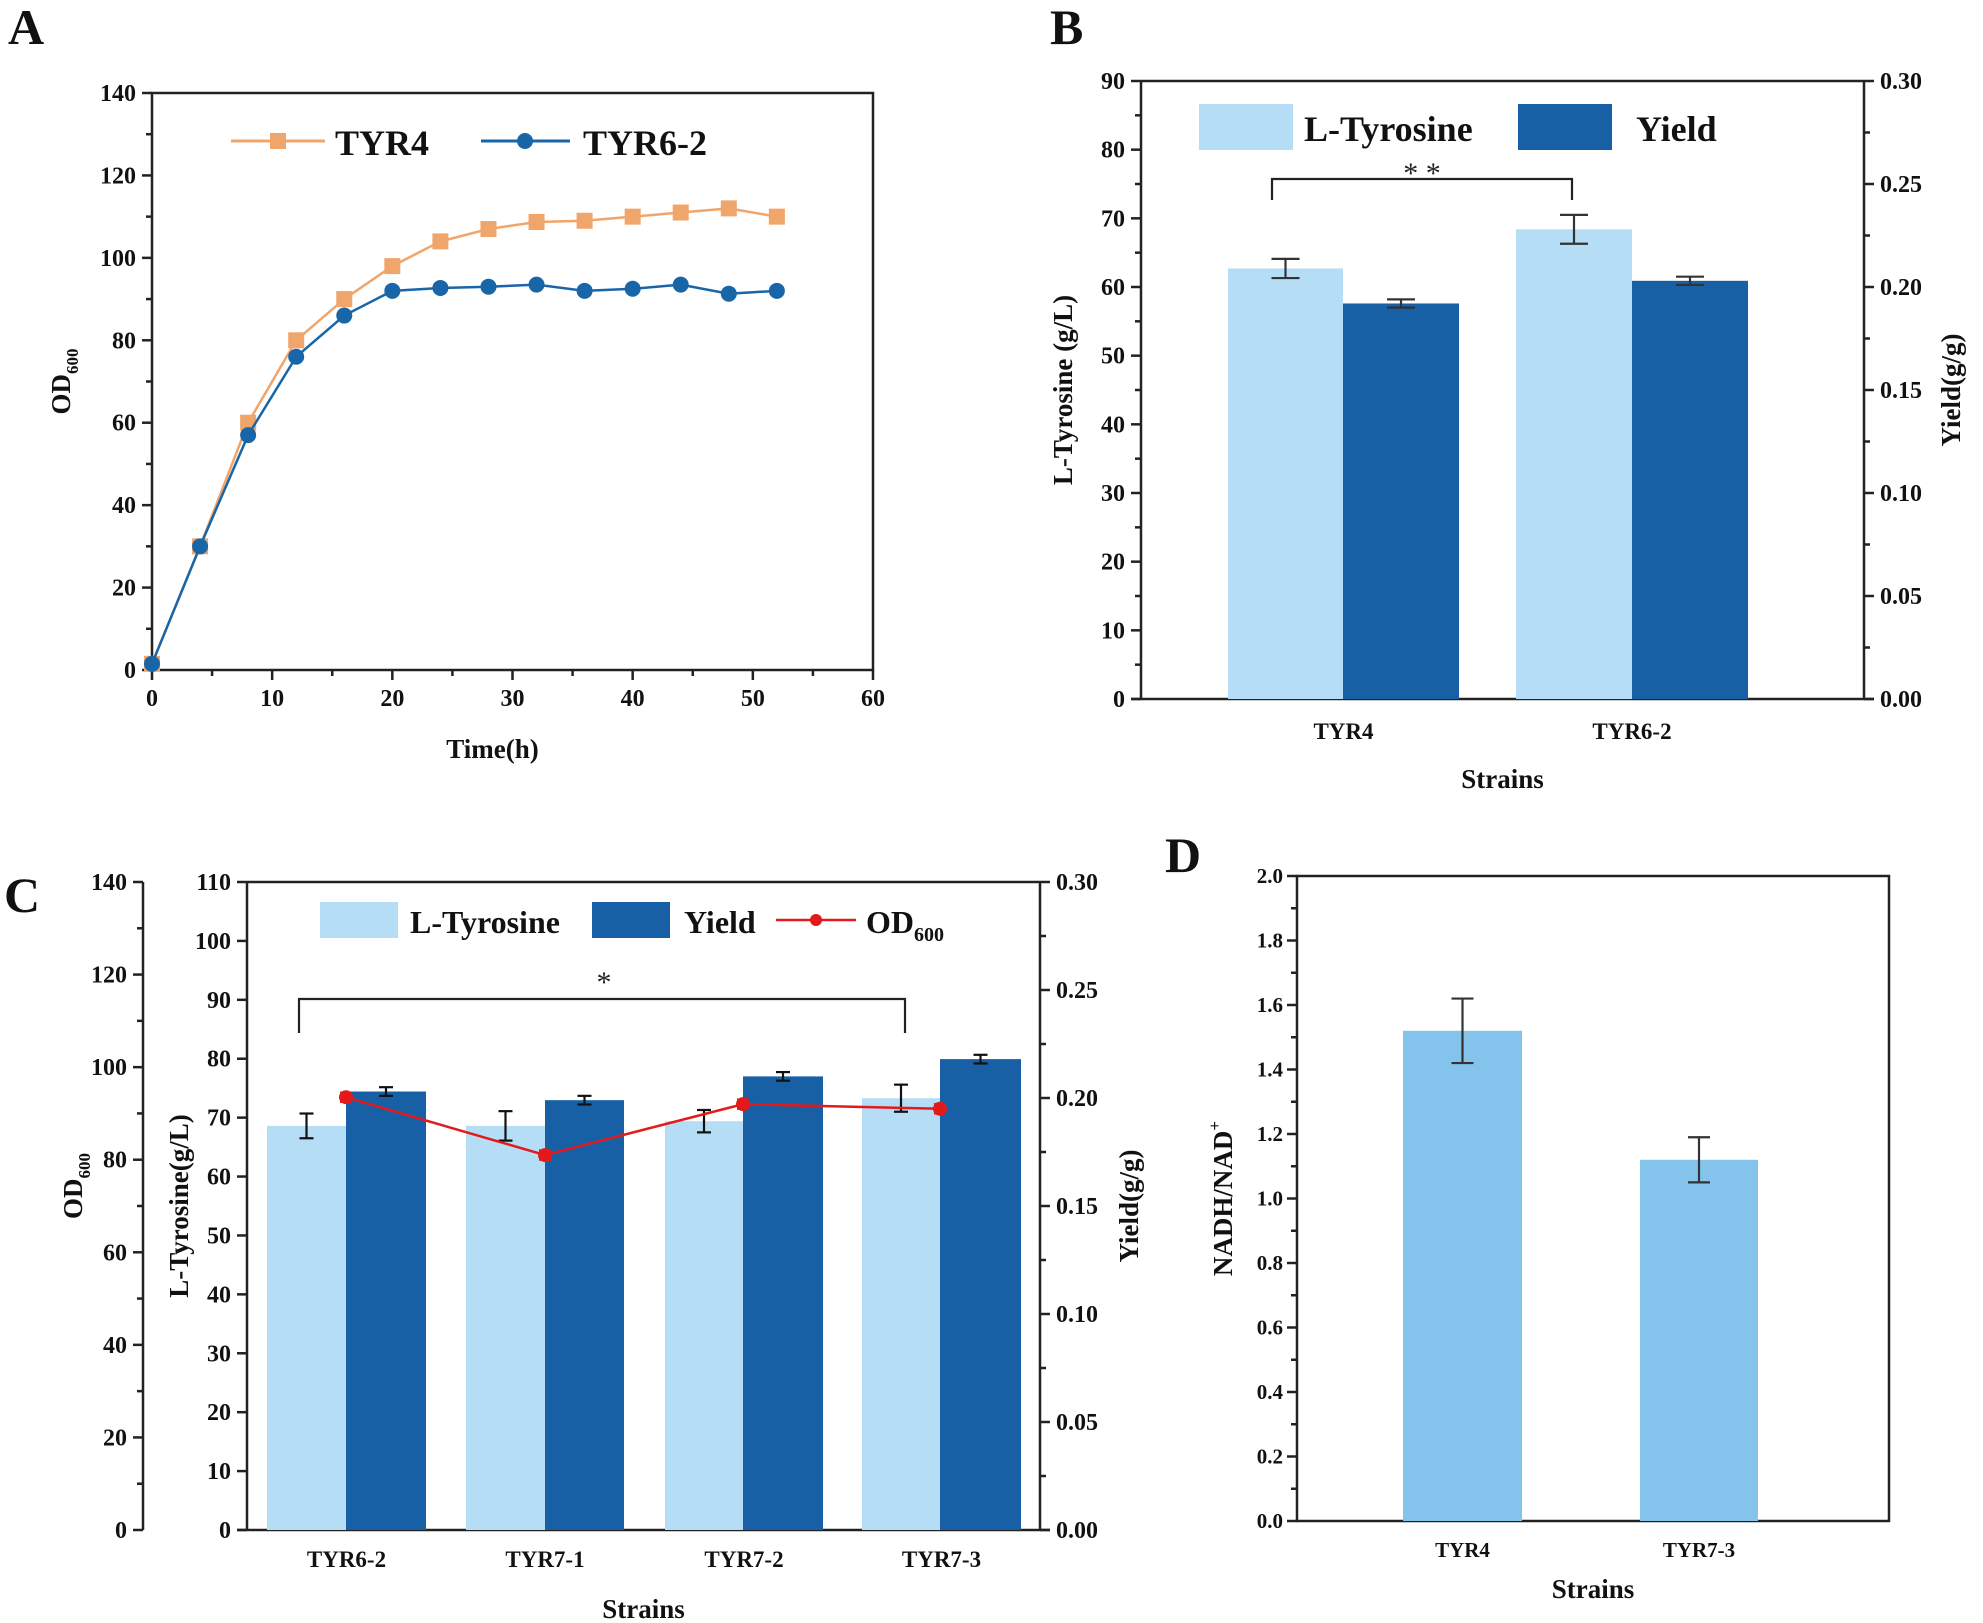 The width and height of the screenshot is (1983, 1623). What do you see at coordinates (272, 699) in the screenshot?
I see `x-tick-label: 10` at bounding box center [272, 699].